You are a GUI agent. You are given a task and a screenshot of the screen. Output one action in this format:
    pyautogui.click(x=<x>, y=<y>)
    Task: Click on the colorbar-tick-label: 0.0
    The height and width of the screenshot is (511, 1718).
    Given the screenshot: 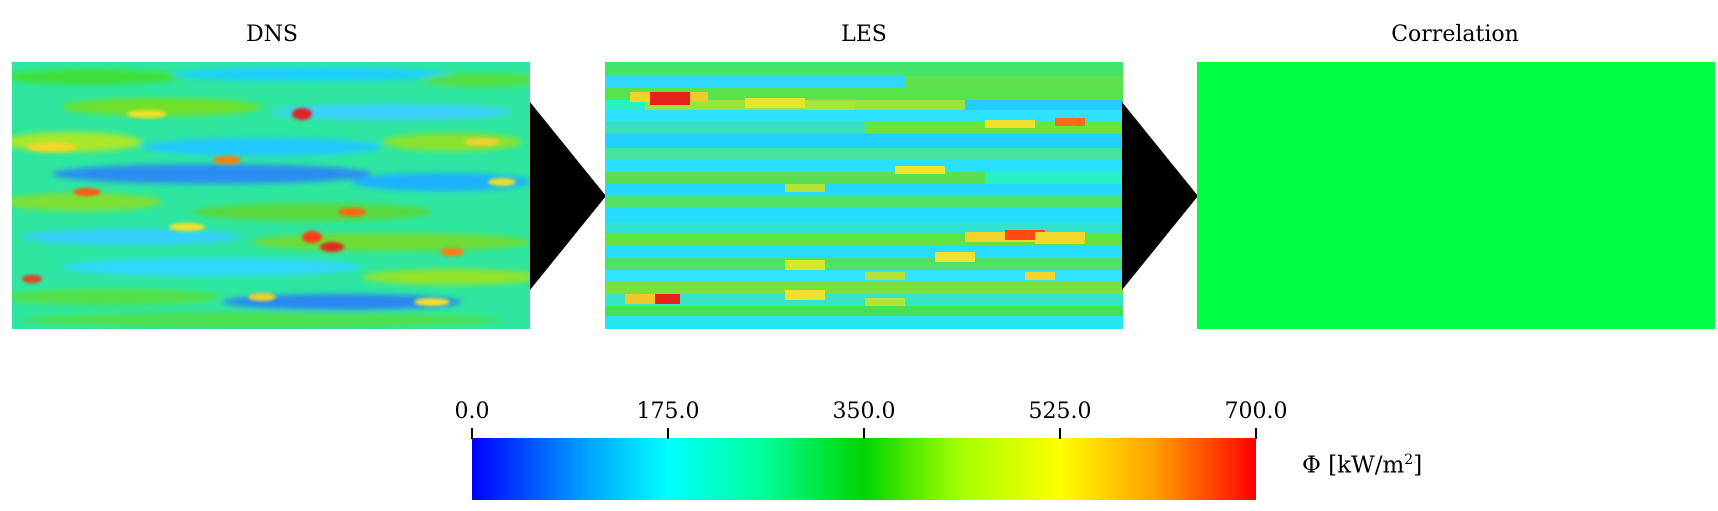 What is the action you would take?
    pyautogui.click(x=472, y=411)
    